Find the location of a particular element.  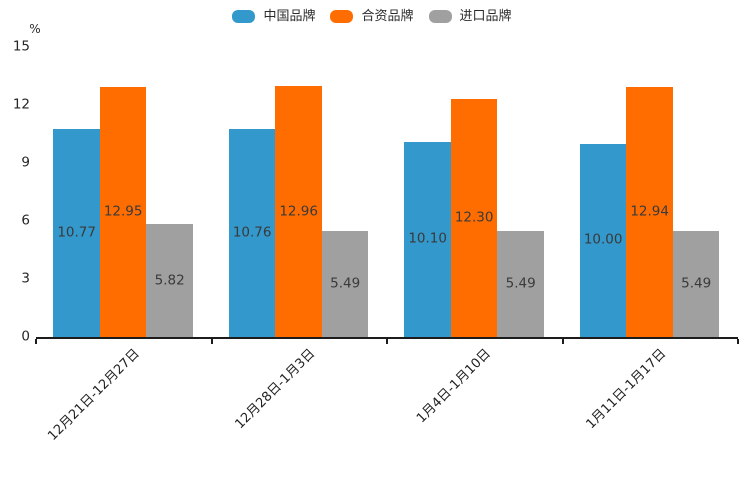

bar-value-label: 5.82 is located at coordinates (169, 279).